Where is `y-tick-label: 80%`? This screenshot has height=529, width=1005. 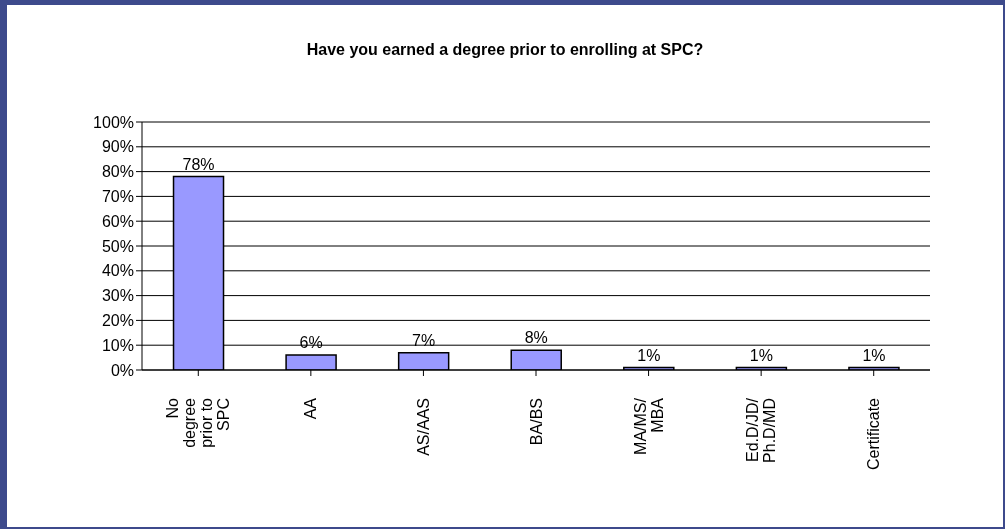
y-tick-label: 80% is located at coordinates (117, 172).